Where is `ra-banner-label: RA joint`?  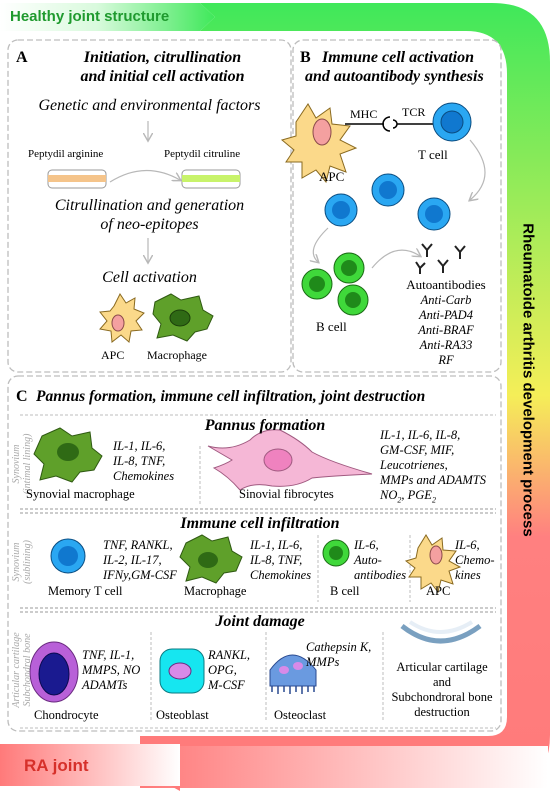 ra-banner-label: RA joint is located at coordinates (56, 765).